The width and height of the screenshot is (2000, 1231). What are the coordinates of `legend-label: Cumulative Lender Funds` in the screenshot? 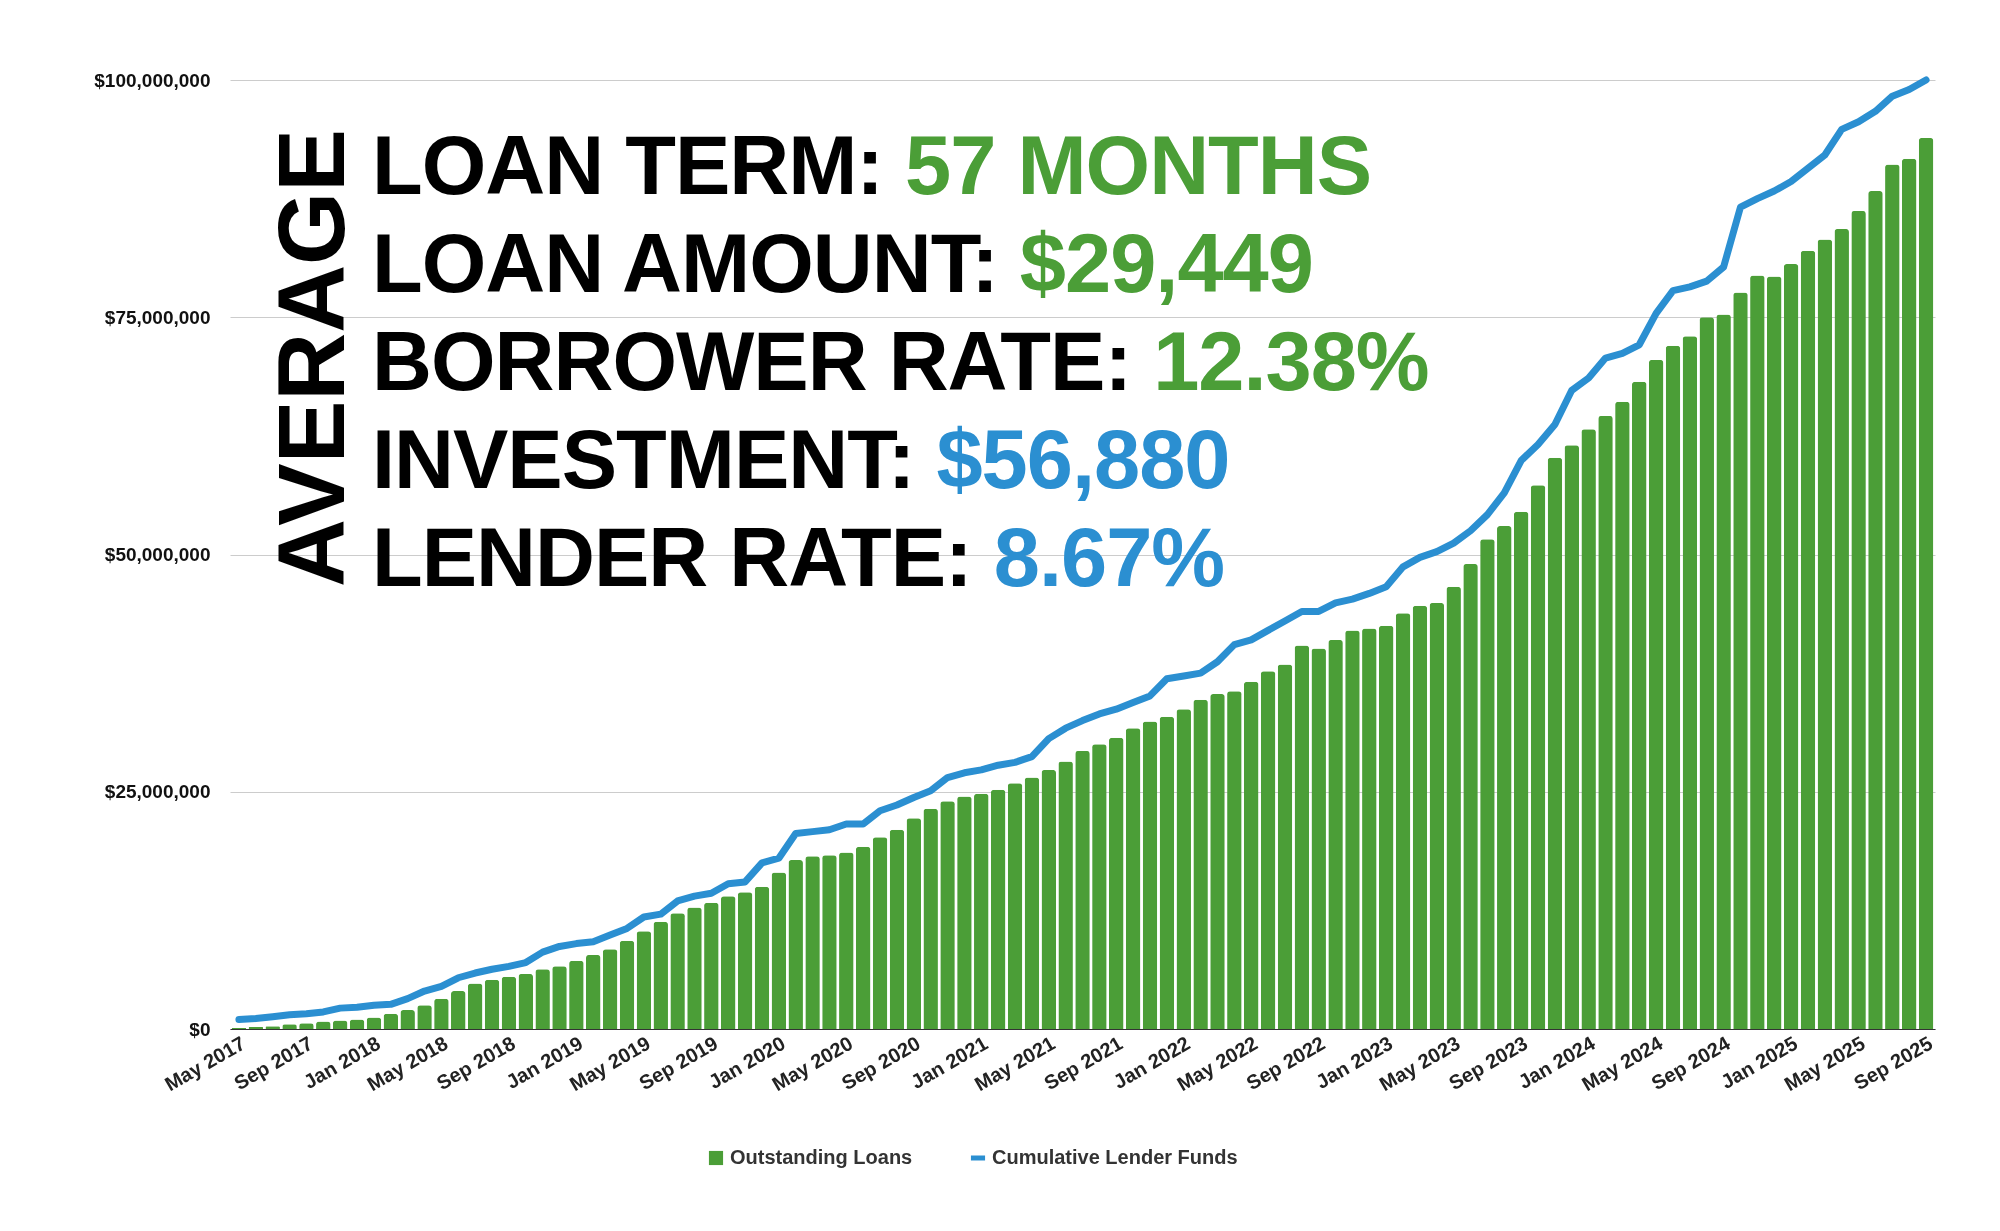 It's located at (1115, 1157).